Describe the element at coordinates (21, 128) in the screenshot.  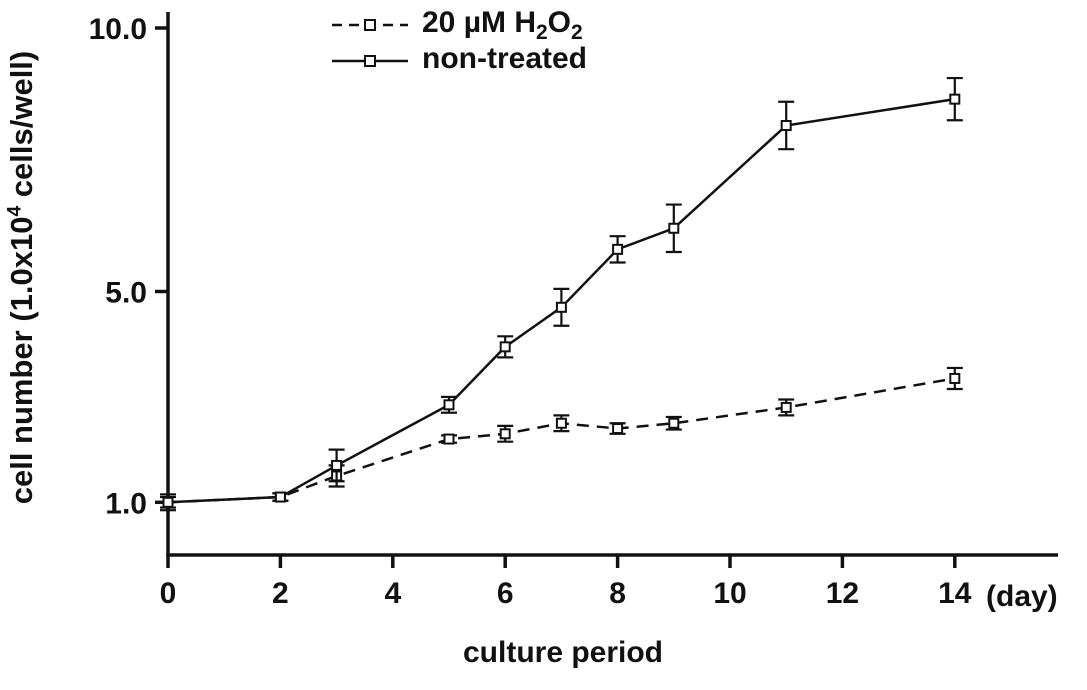
I see `y-axis-label-unit: cells/well)` at that location.